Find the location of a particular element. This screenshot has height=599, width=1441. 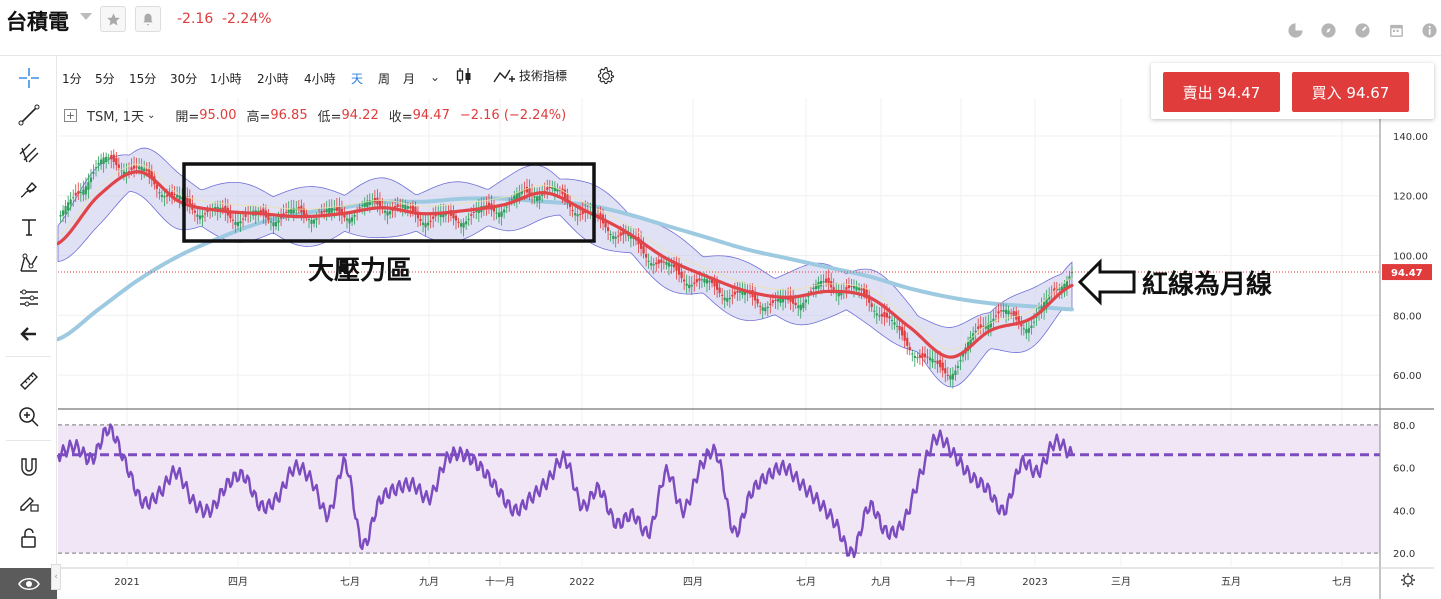

favorite-star-button is located at coordinates (113, 19).